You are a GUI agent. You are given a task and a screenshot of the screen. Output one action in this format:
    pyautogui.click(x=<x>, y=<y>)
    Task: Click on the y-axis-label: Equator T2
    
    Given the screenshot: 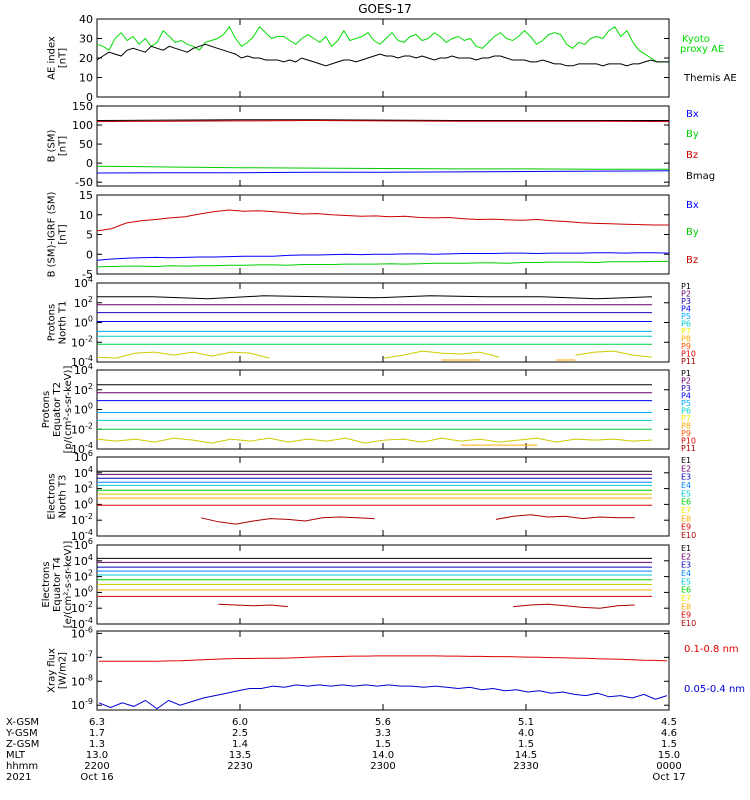 What is the action you would take?
    pyautogui.click(x=57, y=409)
    